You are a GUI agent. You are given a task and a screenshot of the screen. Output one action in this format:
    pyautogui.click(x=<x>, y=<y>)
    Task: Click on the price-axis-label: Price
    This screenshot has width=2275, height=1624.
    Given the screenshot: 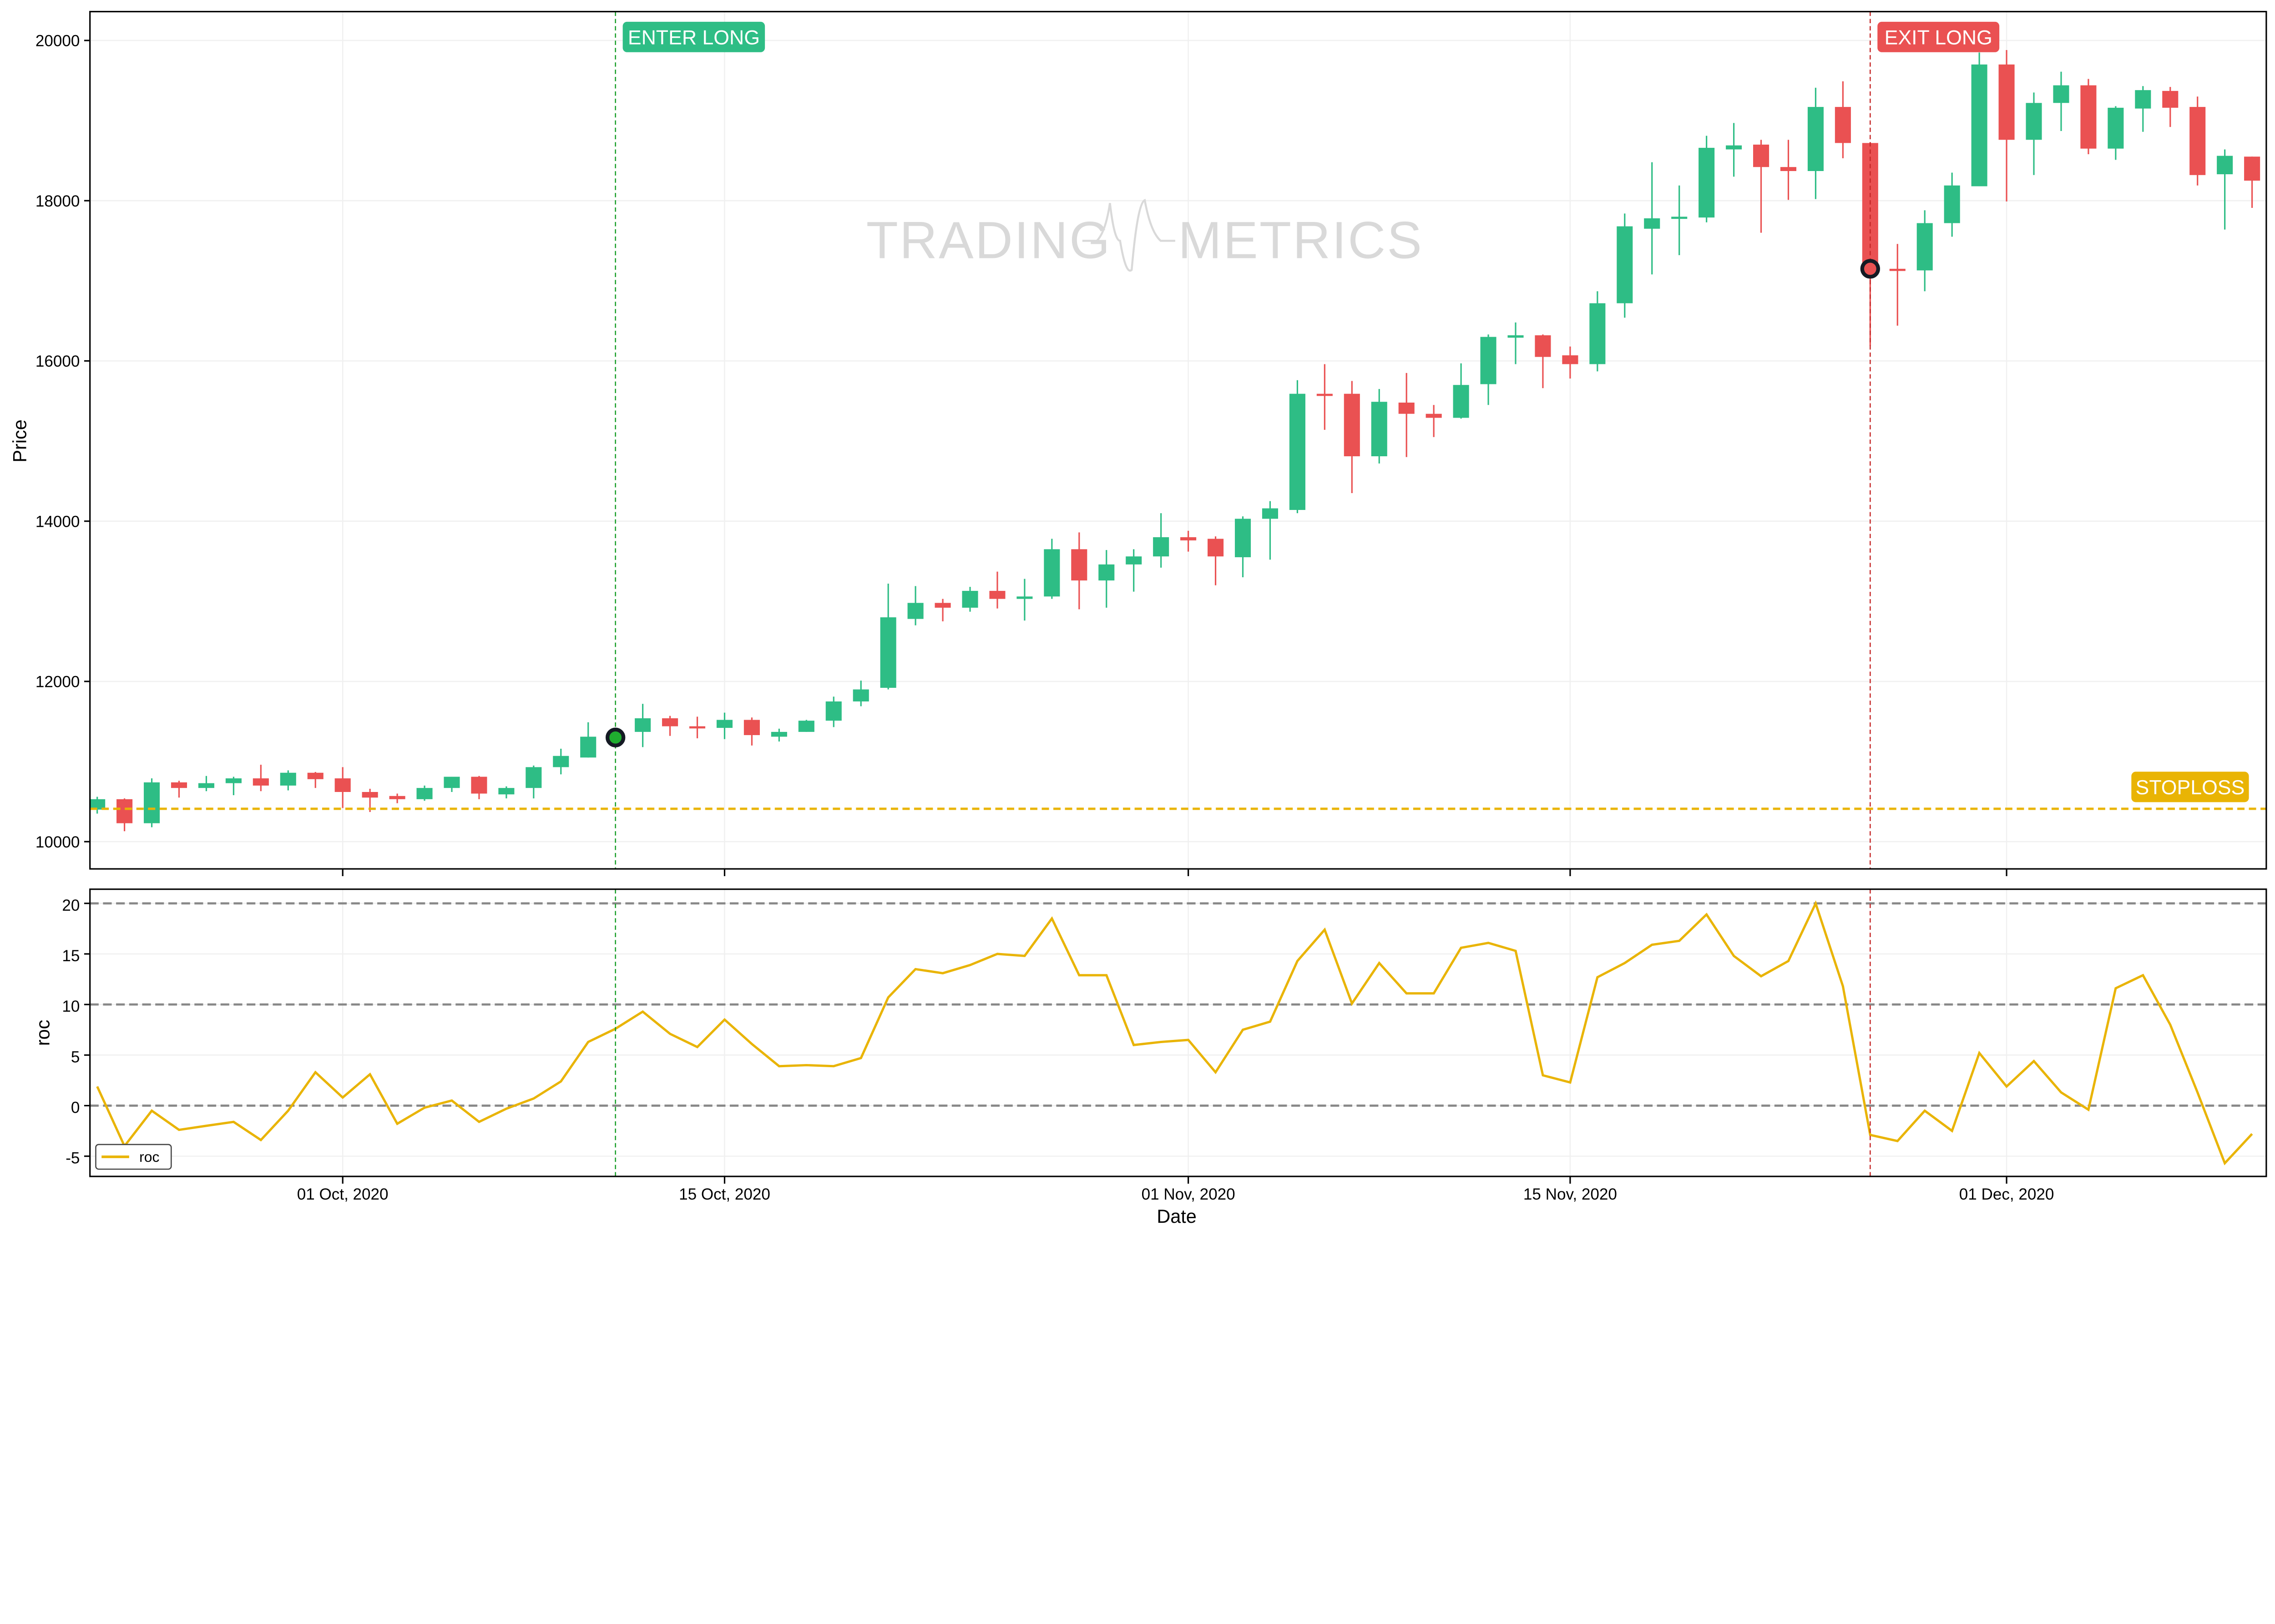 What is the action you would take?
    pyautogui.click(x=20, y=440)
    